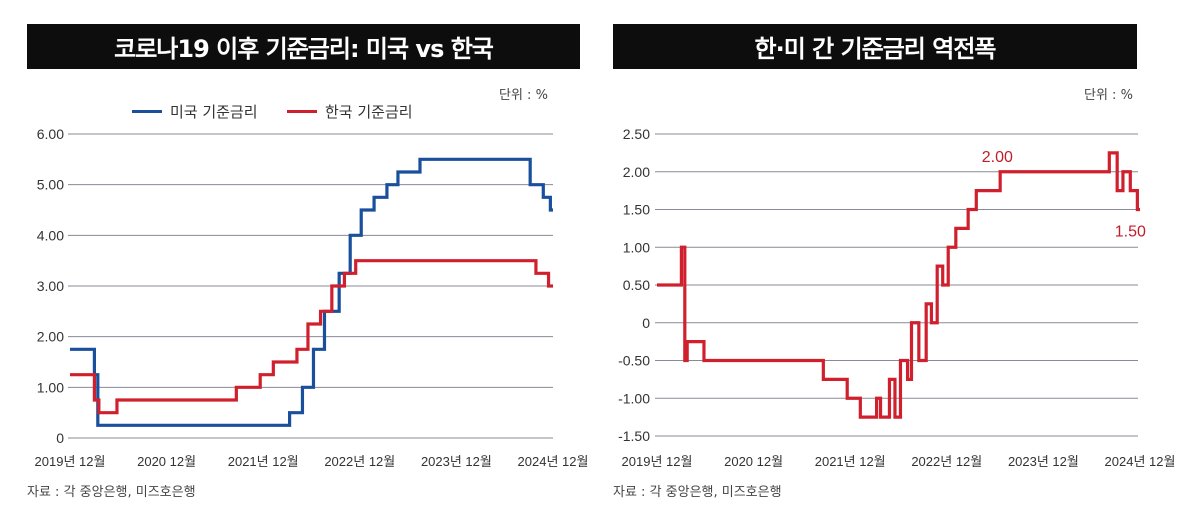  What do you see at coordinates (997, 157) in the screenshot?
I see `data-label: 2.00` at bounding box center [997, 157].